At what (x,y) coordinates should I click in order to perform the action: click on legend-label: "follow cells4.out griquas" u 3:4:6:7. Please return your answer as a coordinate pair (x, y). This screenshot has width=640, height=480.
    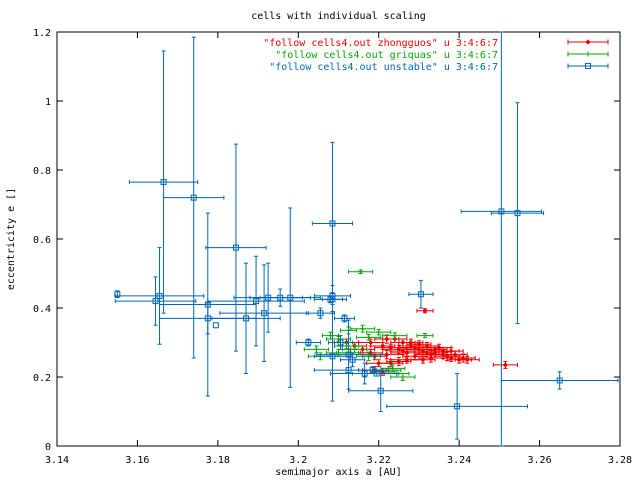
    Looking at the image, I should click on (386, 55).